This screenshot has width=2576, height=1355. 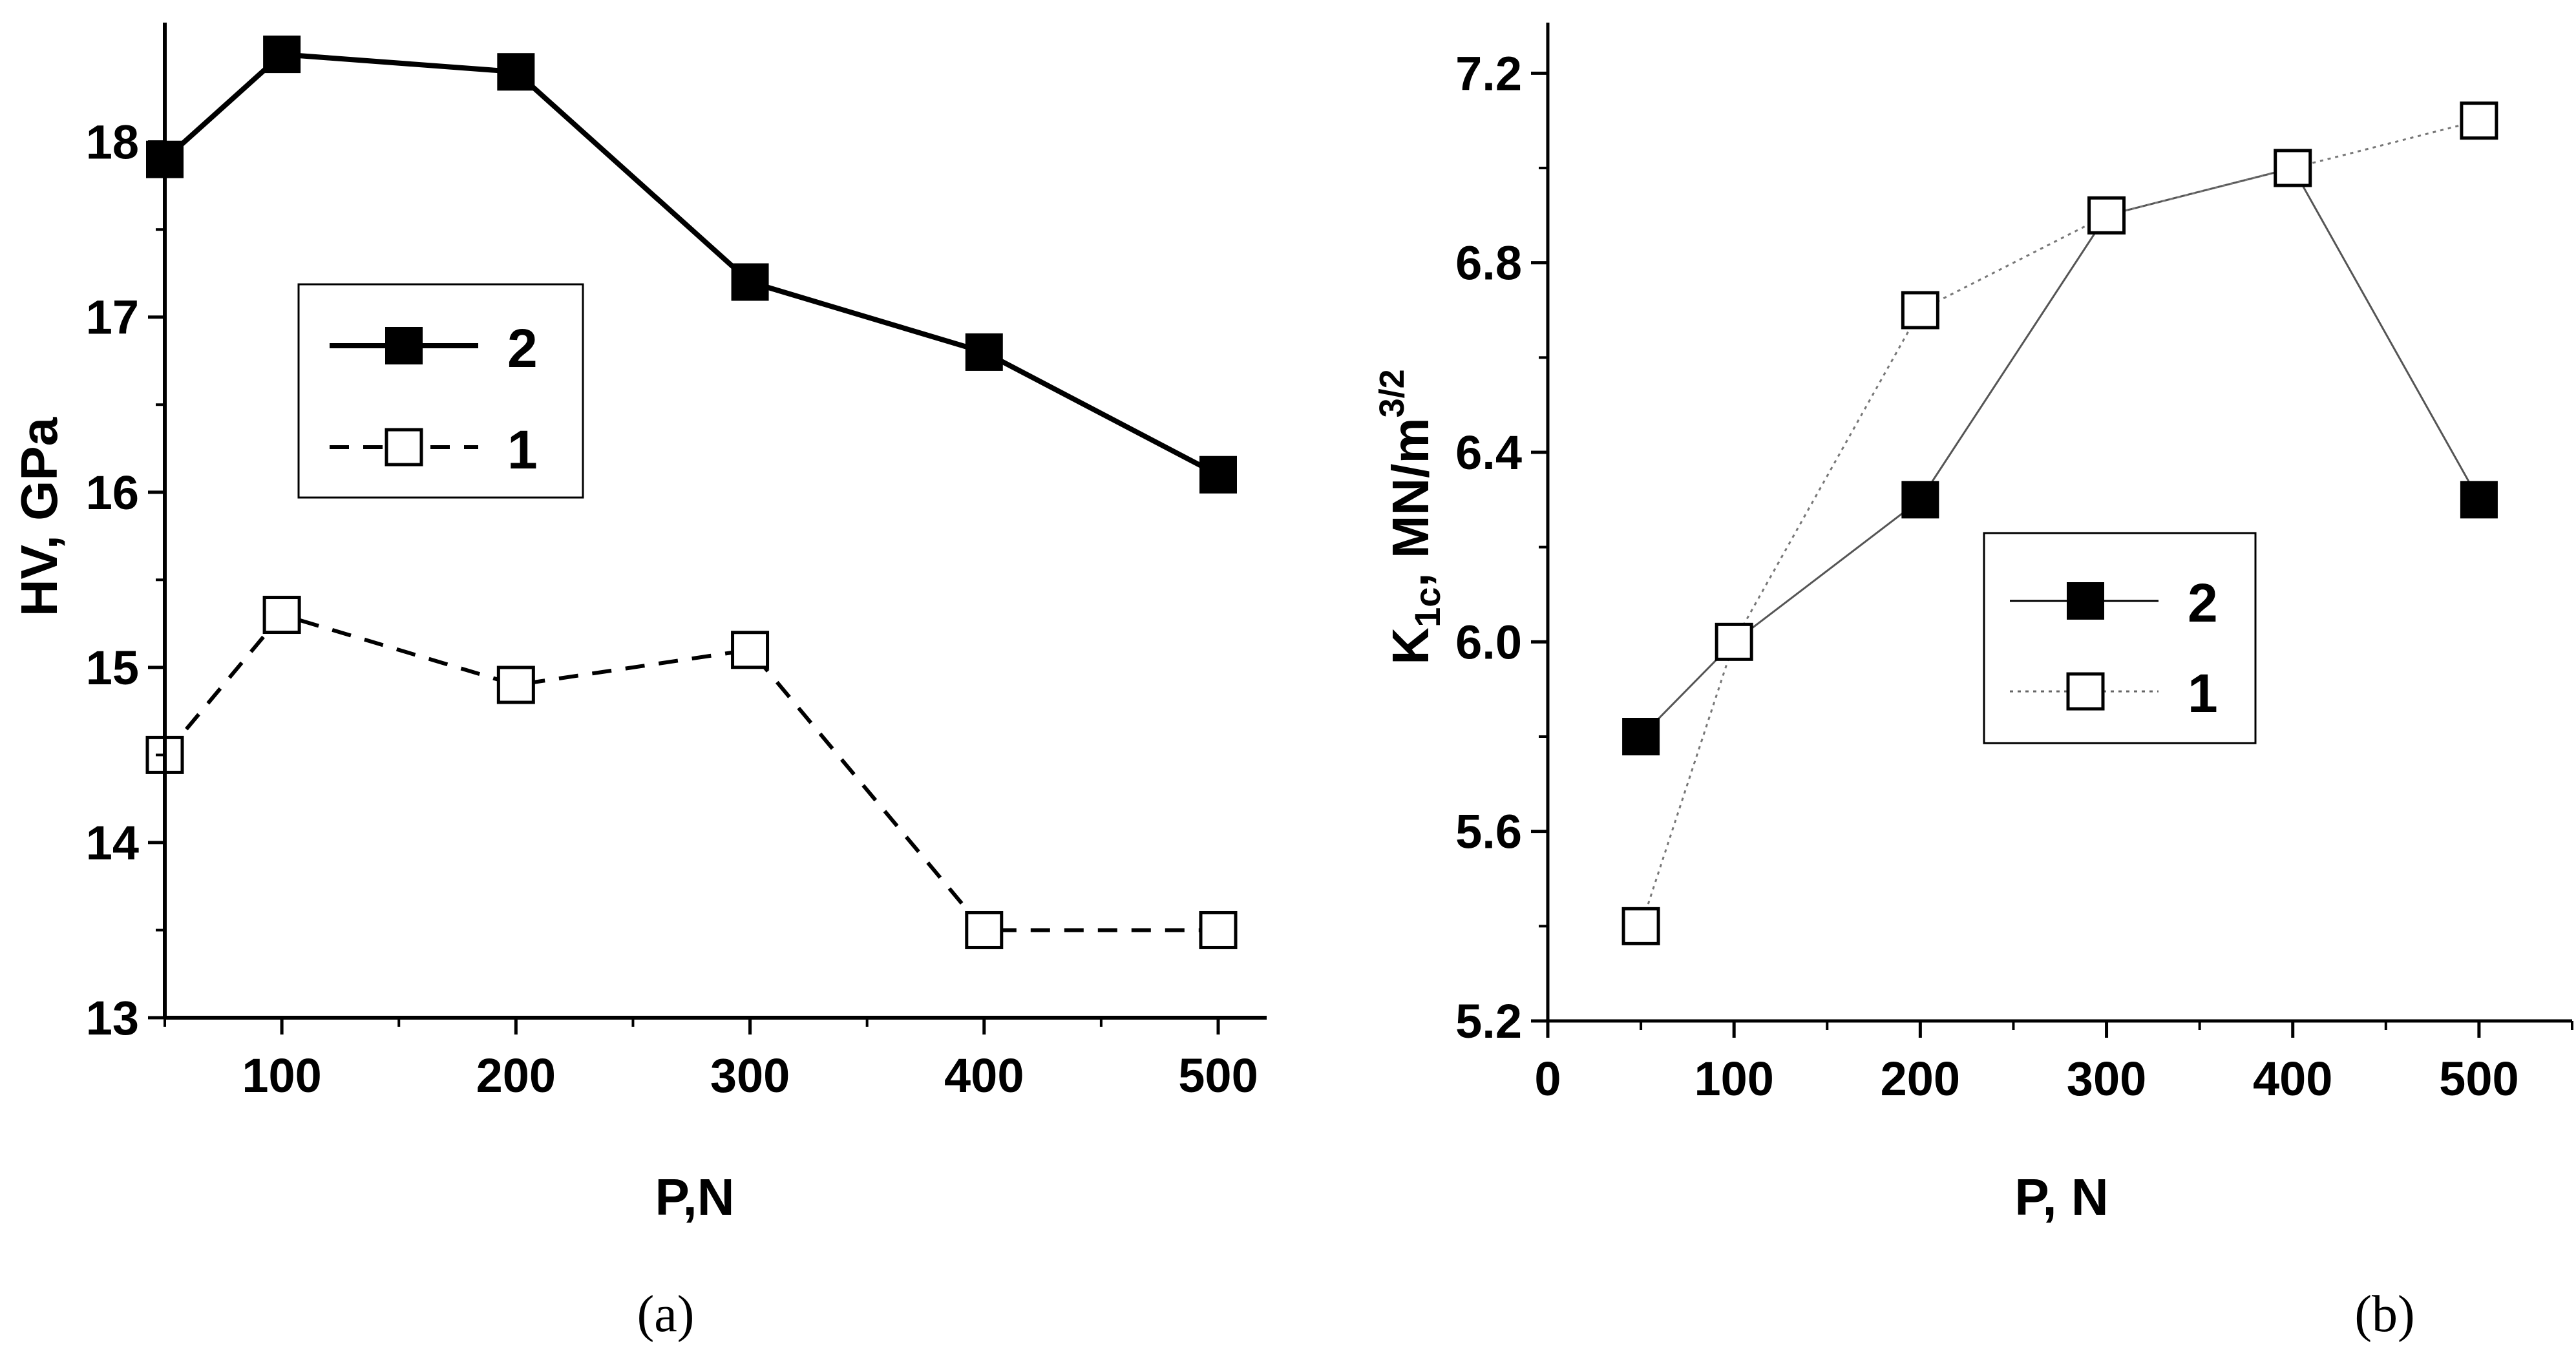 I want to click on panel-a-legend: 2 1, so click(x=440, y=391).